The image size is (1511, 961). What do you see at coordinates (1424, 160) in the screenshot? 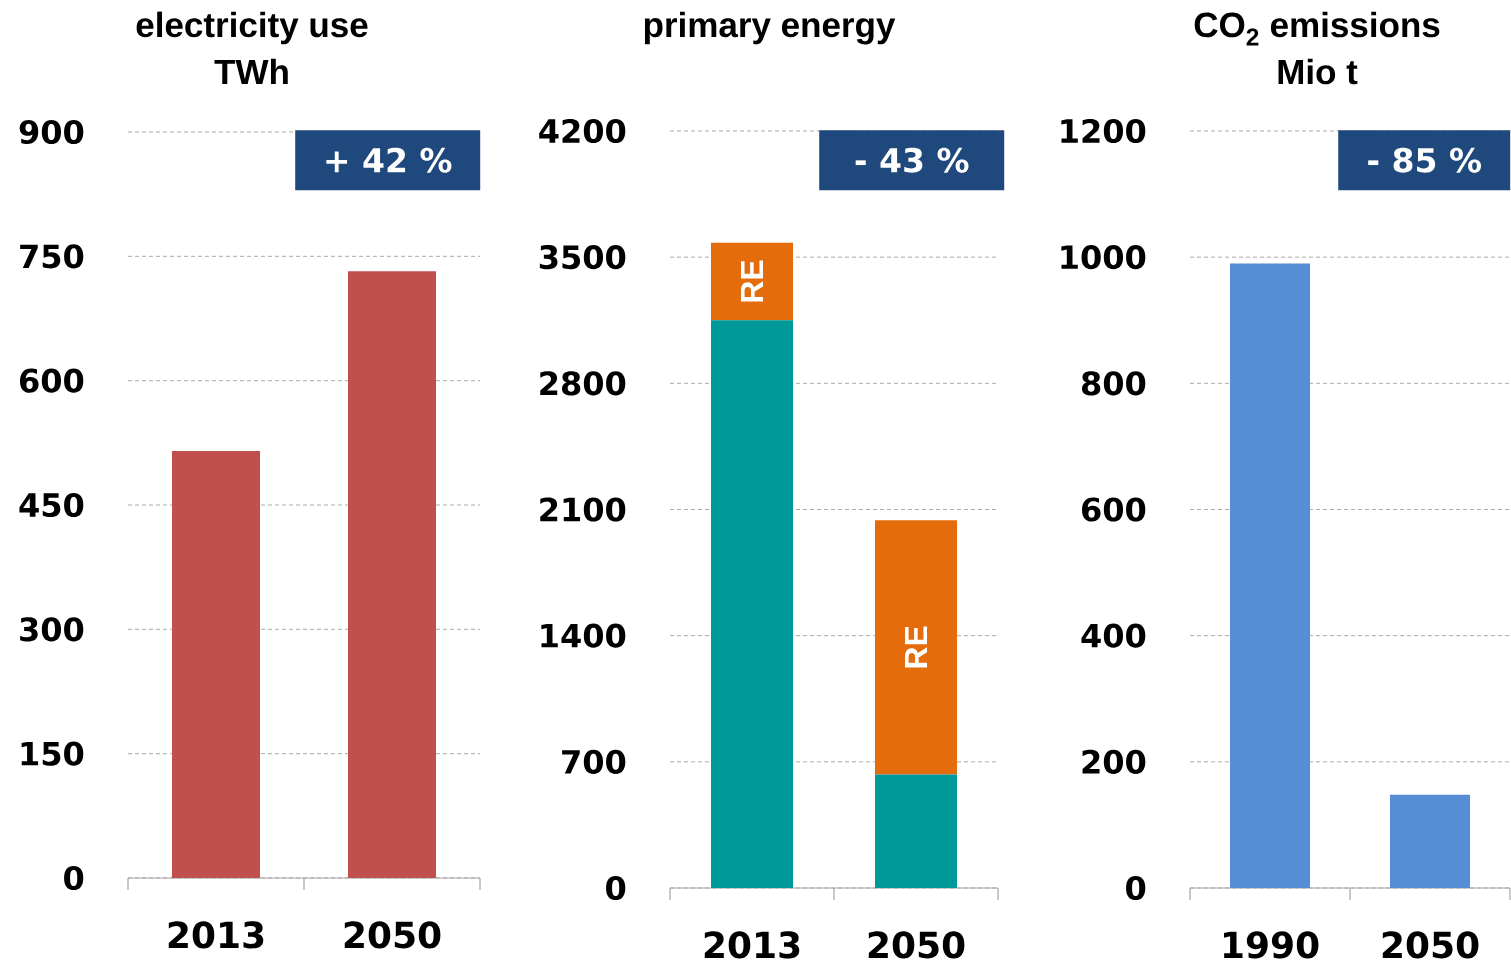
I see `annotation: - 85 %` at bounding box center [1424, 160].